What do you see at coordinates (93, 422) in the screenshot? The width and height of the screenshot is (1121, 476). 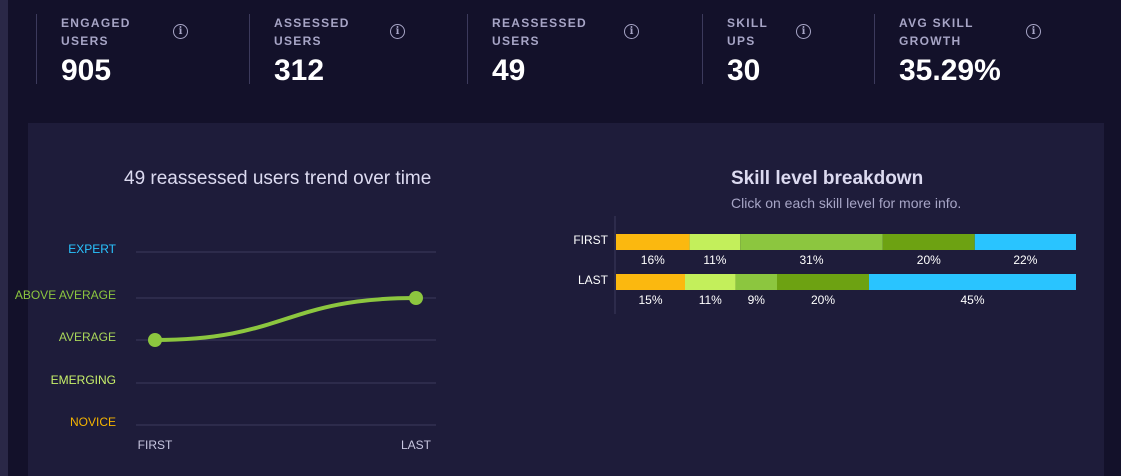 I see `level-label: NOVICE` at bounding box center [93, 422].